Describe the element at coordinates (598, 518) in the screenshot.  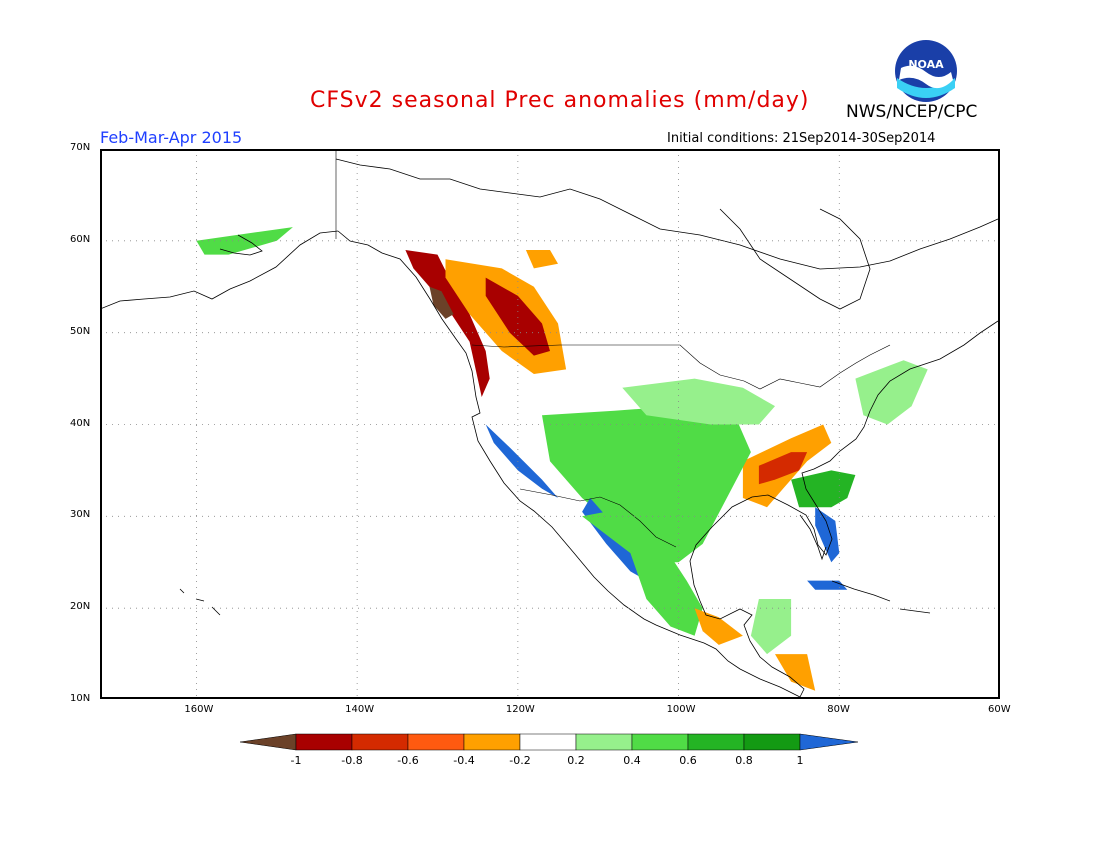
I see `border-us-mexico` at that location.